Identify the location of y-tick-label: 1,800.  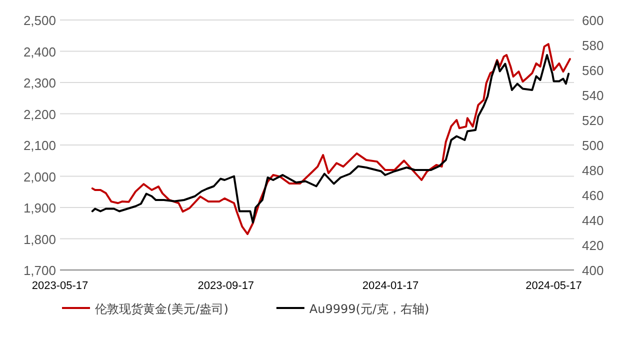
(39, 239).